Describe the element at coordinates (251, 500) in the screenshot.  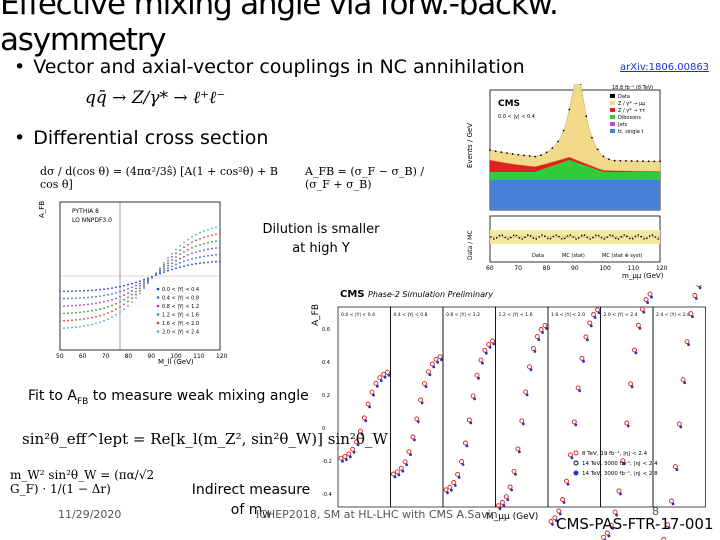
I see `indirect-pre: Indirect measure of m` at that location.